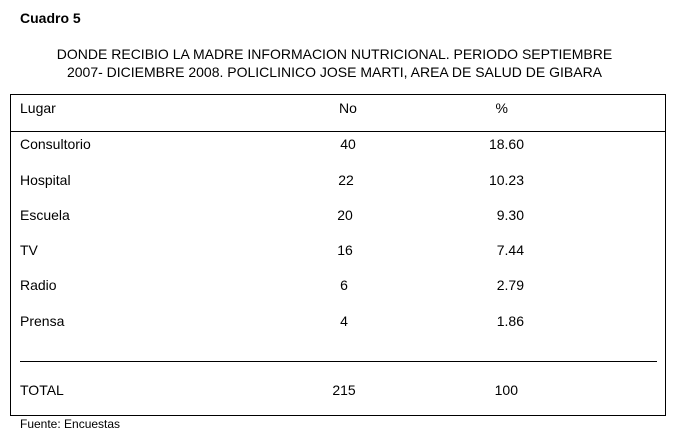 Image resolution: width=689 pixels, height=438 pixels. Describe the element at coordinates (510, 250) in the screenshot. I see `table-row-pct: 7.44` at that location.